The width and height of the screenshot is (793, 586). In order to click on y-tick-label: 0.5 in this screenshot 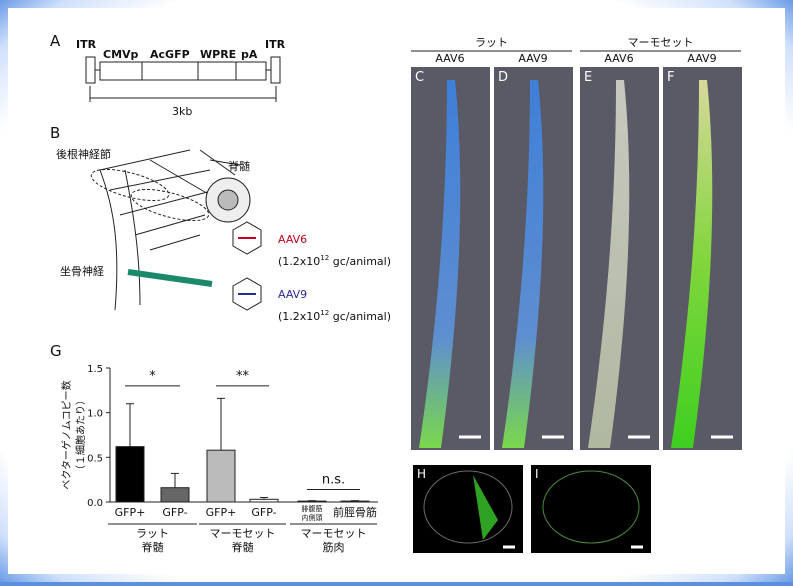, I will do `click(95, 458)`.